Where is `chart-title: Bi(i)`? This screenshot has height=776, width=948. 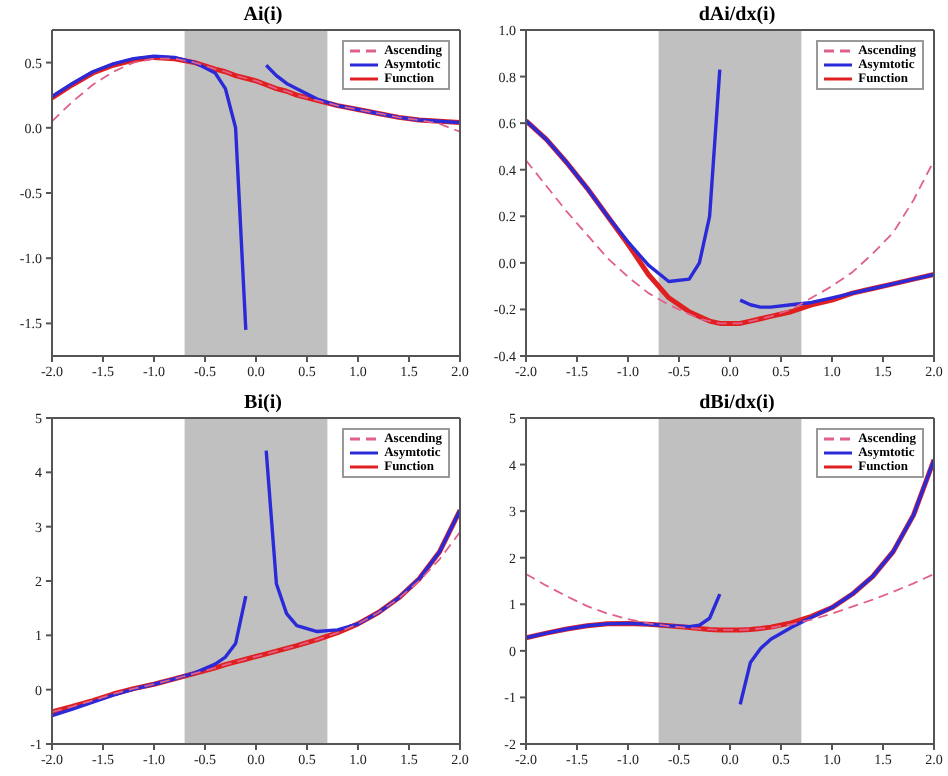
chart-title: Bi(i) is located at coordinates (263, 403).